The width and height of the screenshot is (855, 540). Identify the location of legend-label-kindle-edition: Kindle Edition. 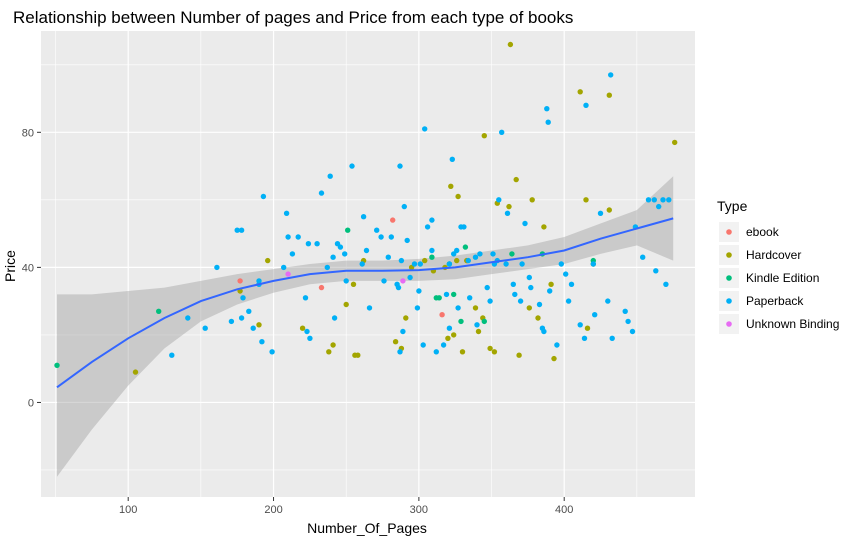
(782, 278).